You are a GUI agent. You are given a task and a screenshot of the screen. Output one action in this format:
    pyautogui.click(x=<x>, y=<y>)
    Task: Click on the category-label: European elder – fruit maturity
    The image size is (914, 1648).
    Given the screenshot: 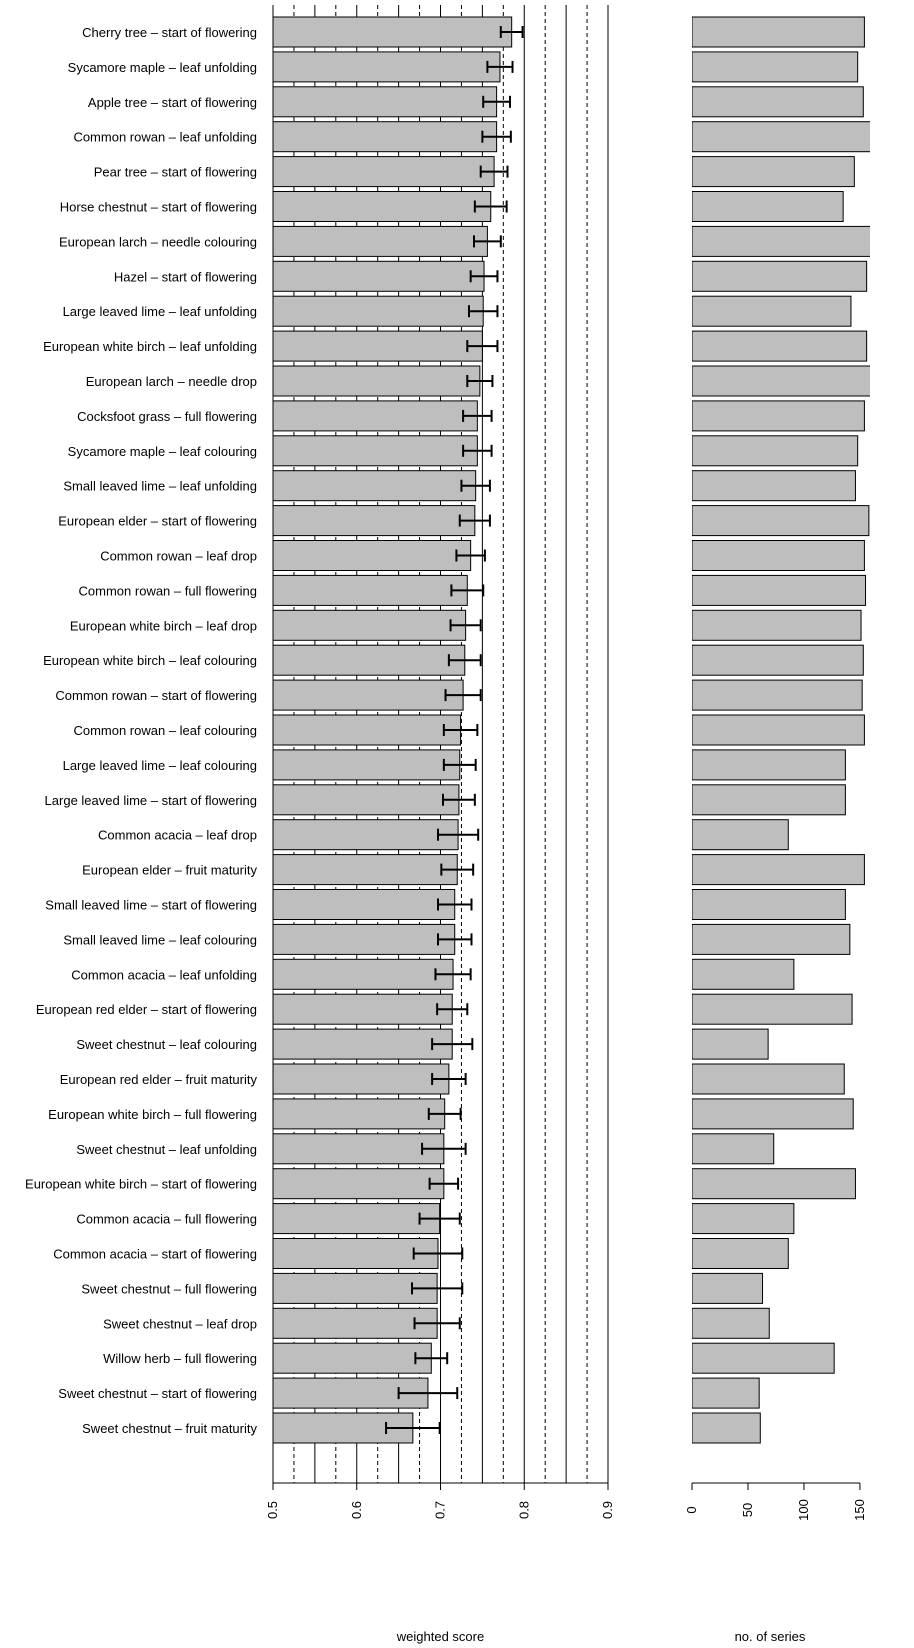 What is the action you would take?
    pyautogui.click(x=169, y=870)
    